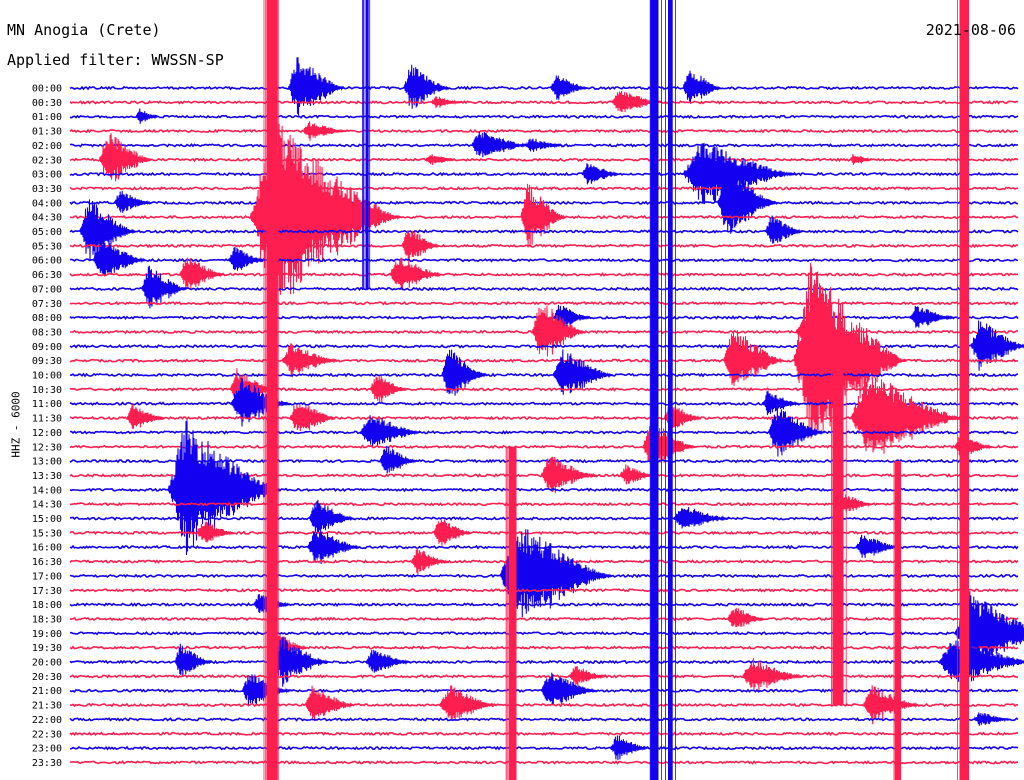  What do you see at coordinates (47, 232) in the screenshot?
I see `time-tick-label: 05:00` at bounding box center [47, 232].